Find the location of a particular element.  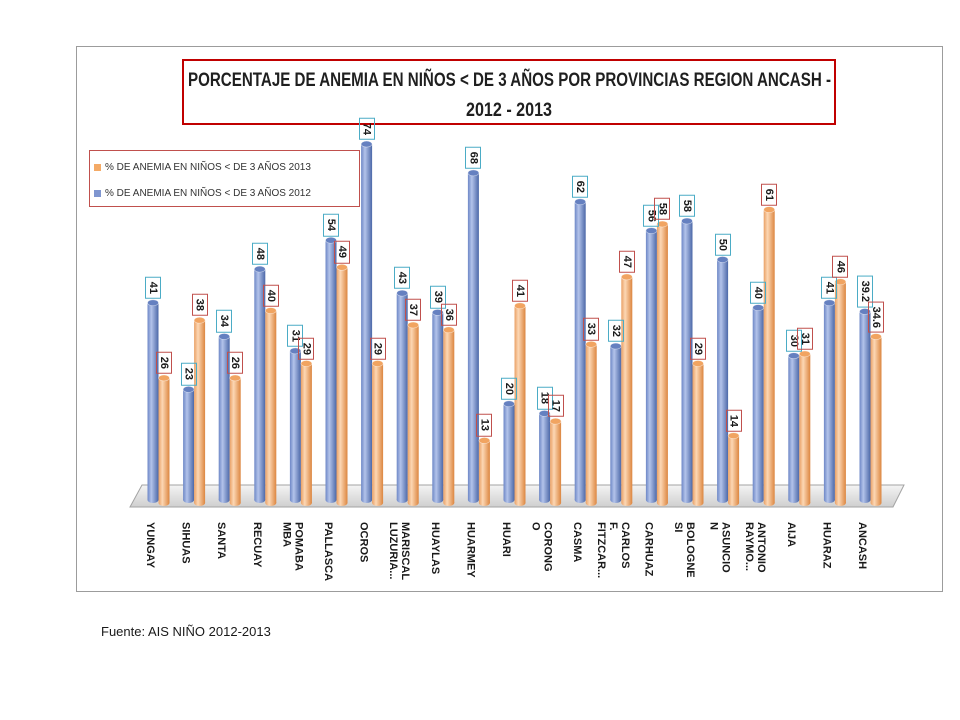

bar-huarmey-2013 is located at coordinates (484, 471).